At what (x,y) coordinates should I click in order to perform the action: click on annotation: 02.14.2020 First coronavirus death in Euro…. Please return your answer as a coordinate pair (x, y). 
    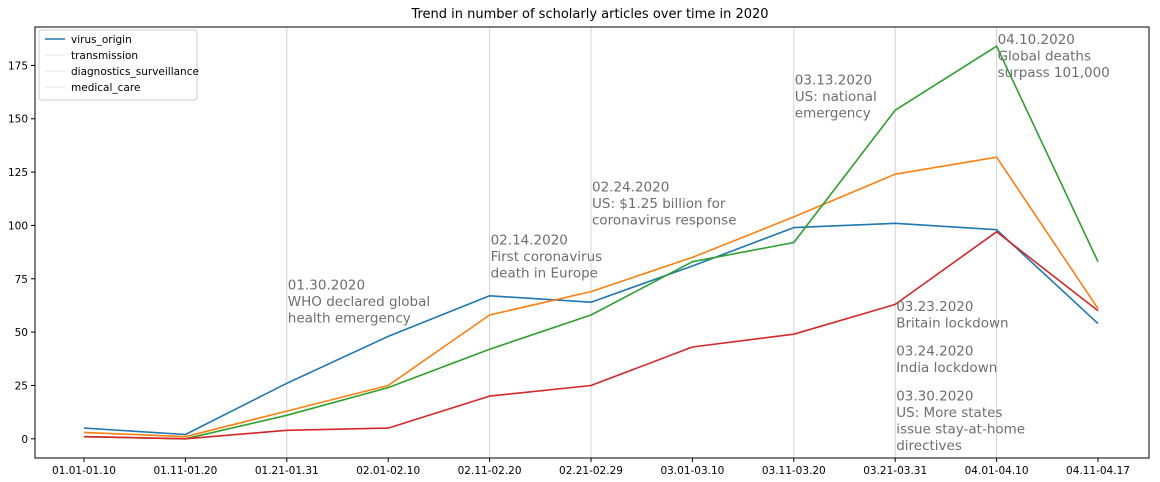
    Looking at the image, I should click on (547, 257).